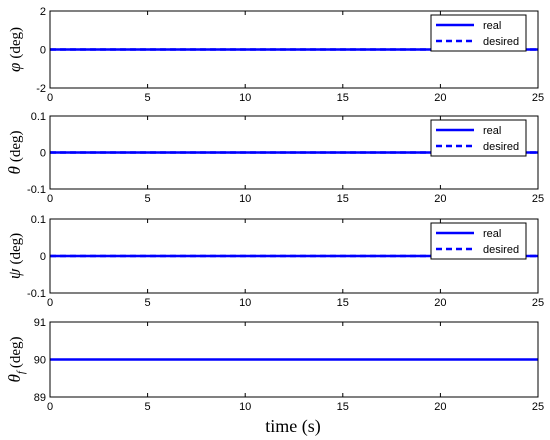 The height and width of the screenshot is (440, 550). Describe the element at coordinates (41, 89) in the screenshot. I see `y-tick-label: -2` at that location.